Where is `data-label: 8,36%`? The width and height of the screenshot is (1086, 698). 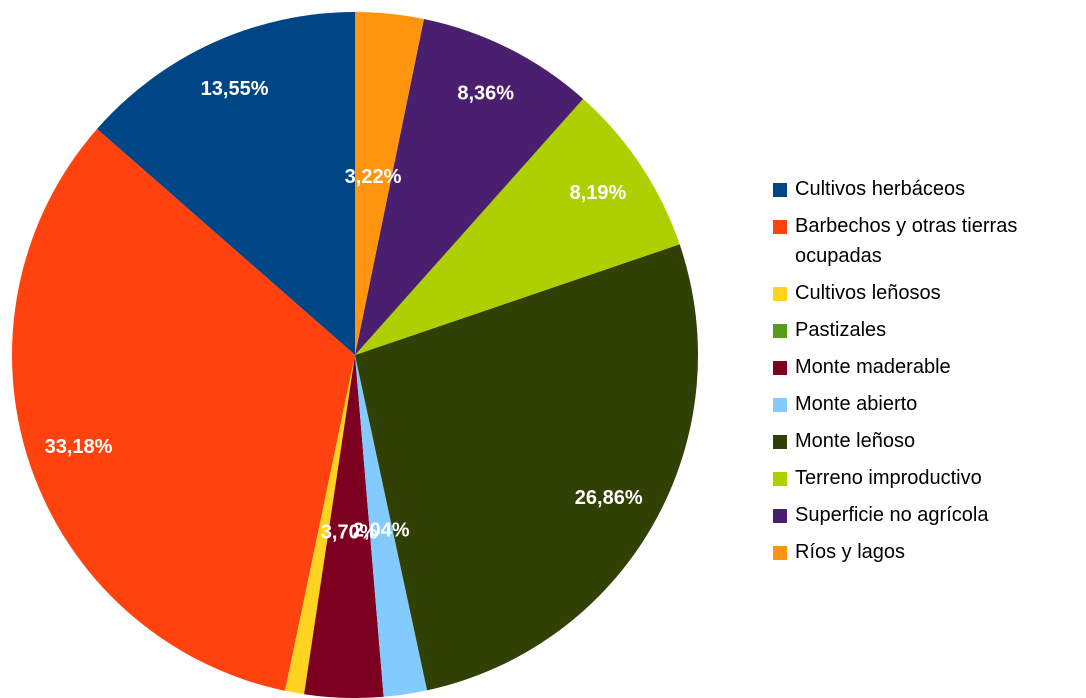
data-label: 8,36% is located at coordinates (485, 94).